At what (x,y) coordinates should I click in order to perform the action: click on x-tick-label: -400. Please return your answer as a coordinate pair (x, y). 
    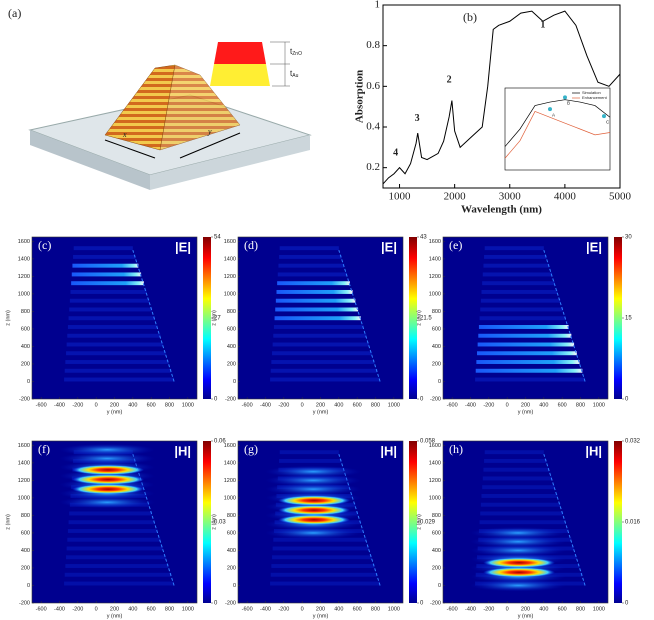
    Looking at the image, I should click on (470, 405).